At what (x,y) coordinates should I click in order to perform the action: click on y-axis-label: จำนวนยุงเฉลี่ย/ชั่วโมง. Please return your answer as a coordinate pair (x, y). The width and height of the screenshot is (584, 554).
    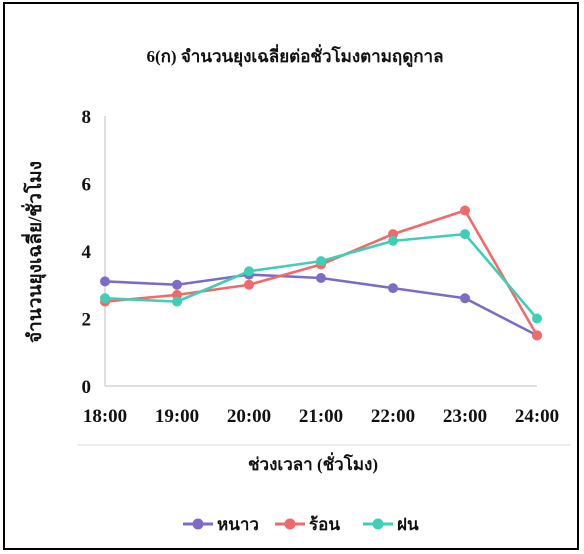
    Looking at the image, I should click on (34, 252).